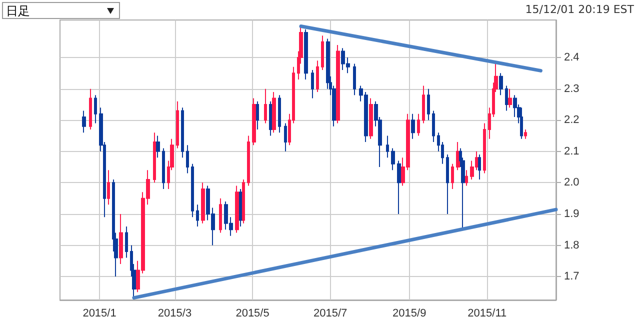 This screenshot has height=331, width=640. Describe the element at coordinates (572, 182) in the screenshot. I see `y-tick-label: 2.0` at that location.